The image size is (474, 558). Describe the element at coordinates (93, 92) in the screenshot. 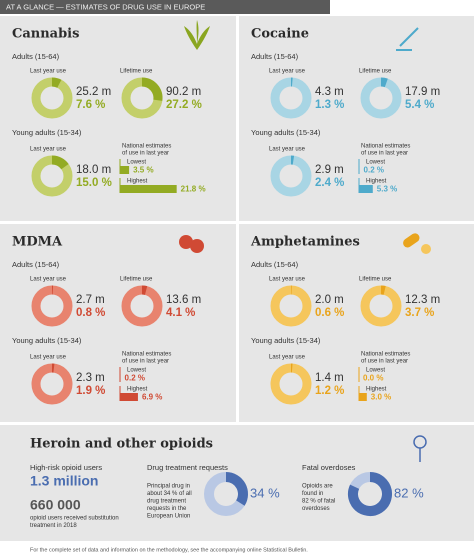

I see `count: 25.2 m` at that location.